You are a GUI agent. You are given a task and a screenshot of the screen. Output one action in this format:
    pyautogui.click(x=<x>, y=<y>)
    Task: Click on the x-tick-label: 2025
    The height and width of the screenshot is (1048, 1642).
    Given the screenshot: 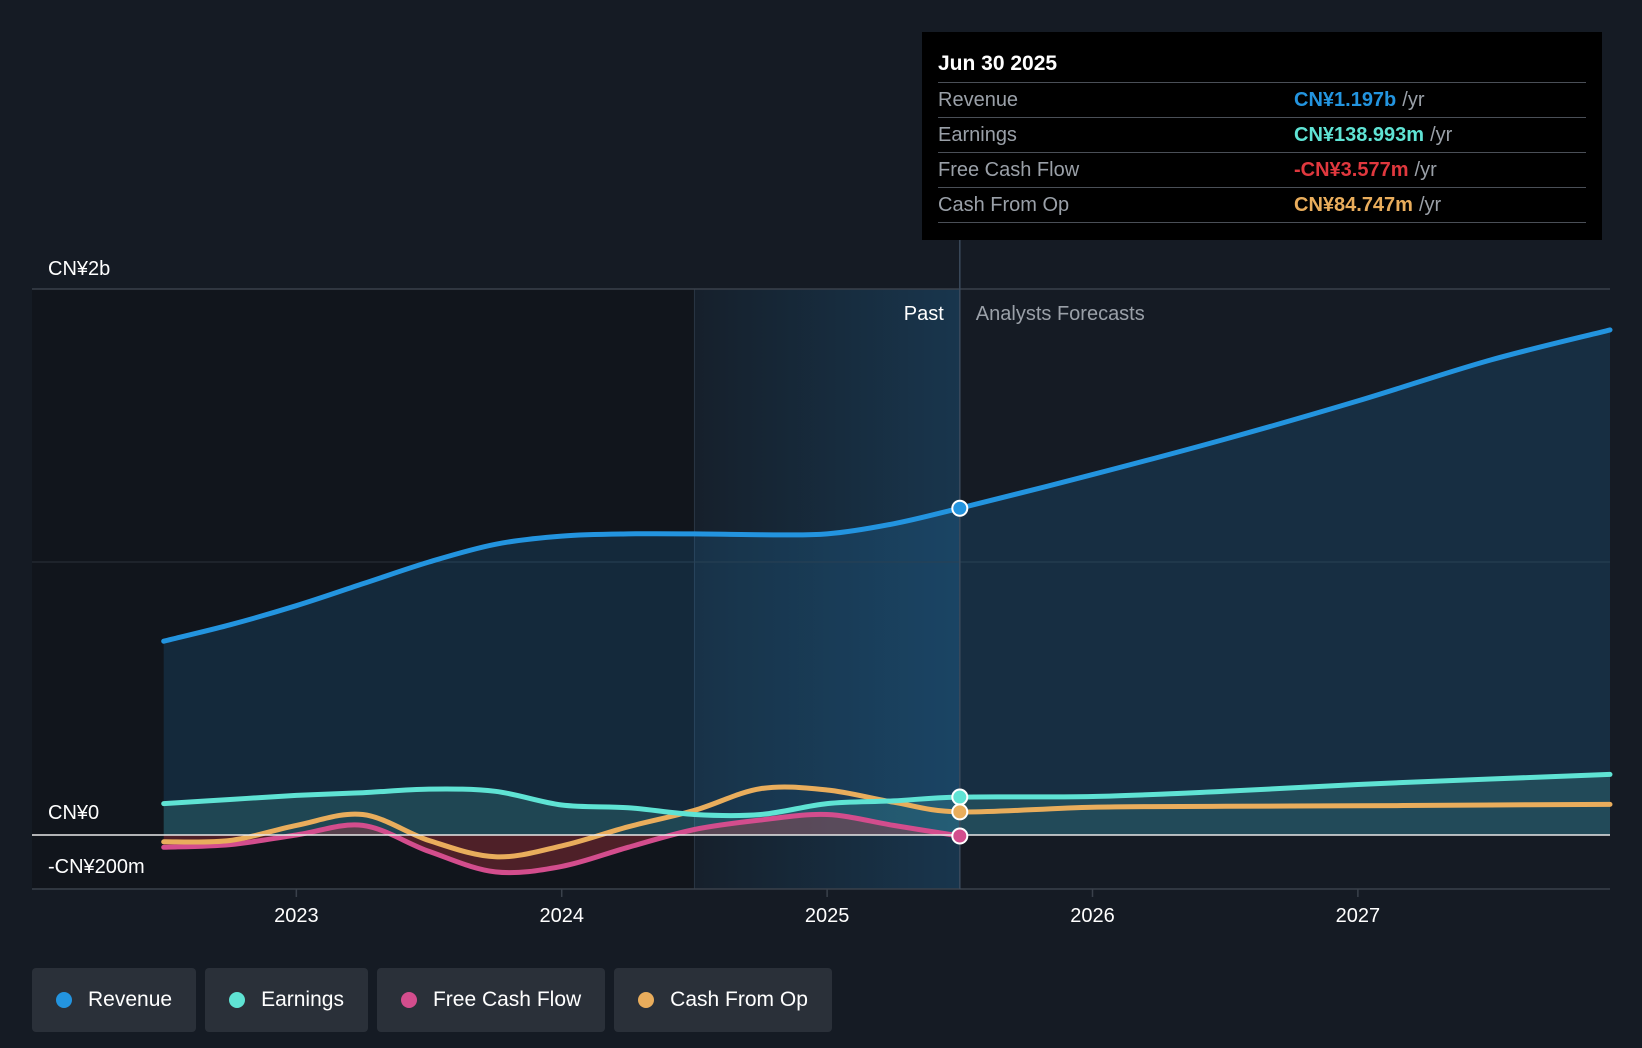 What is the action you would take?
    pyautogui.click(x=827, y=916)
    